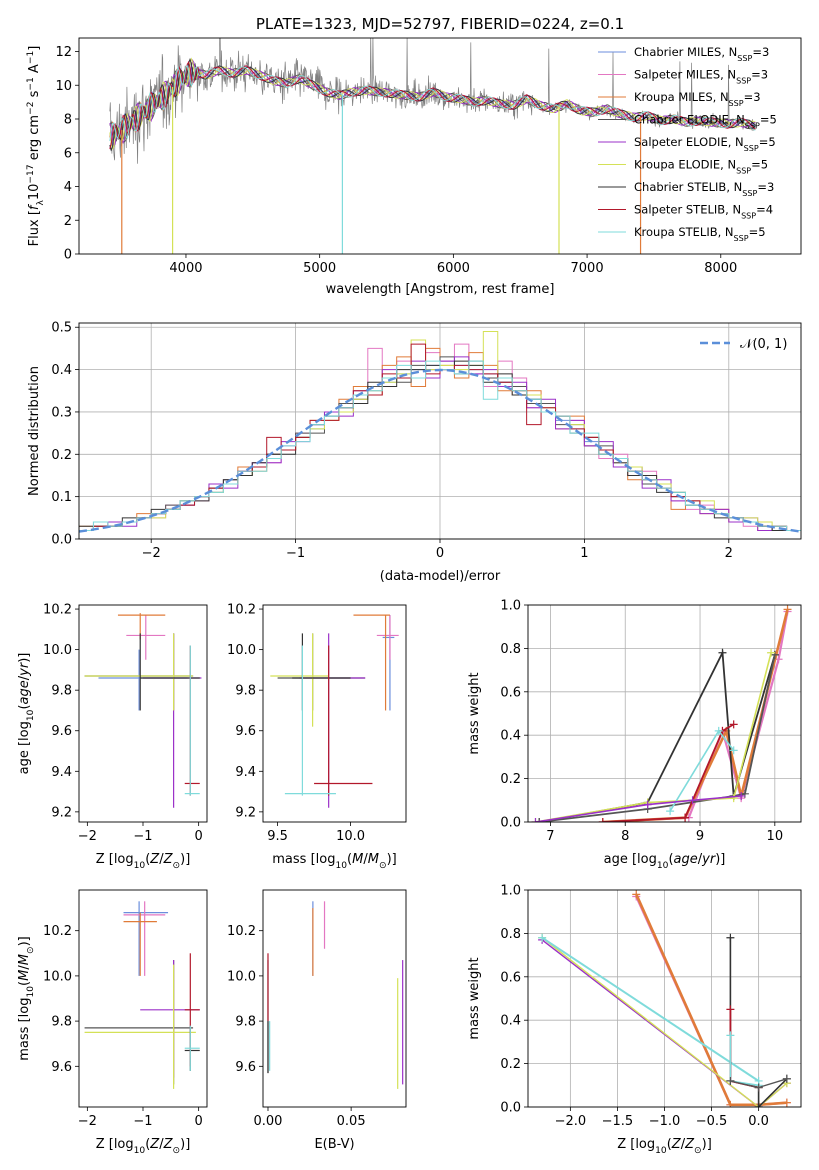 Image resolution: width=819 pixels, height=1170 pixels. Describe the element at coordinates (245, 691) in the screenshot. I see `y-tick-label: 9.8` at that location.